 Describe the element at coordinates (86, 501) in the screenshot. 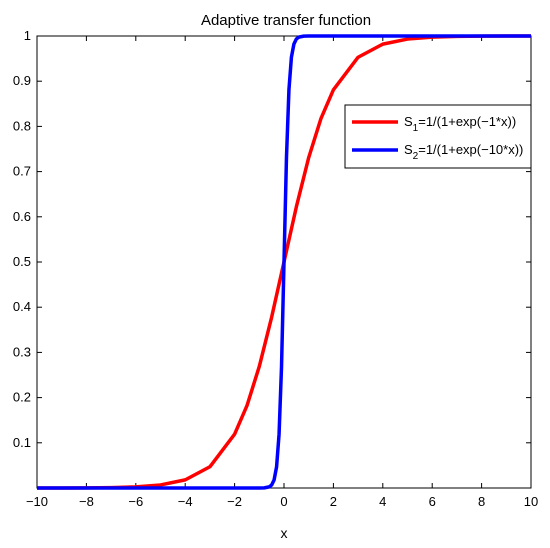

I see `x-tick-label: −8` at that location.